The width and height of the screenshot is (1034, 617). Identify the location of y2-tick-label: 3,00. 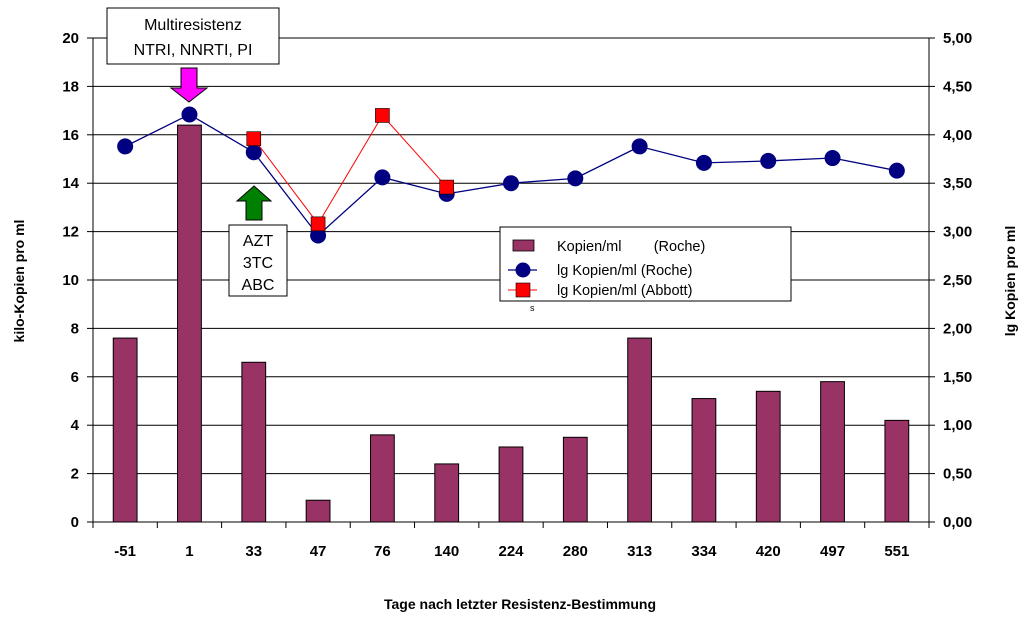
(957, 232).